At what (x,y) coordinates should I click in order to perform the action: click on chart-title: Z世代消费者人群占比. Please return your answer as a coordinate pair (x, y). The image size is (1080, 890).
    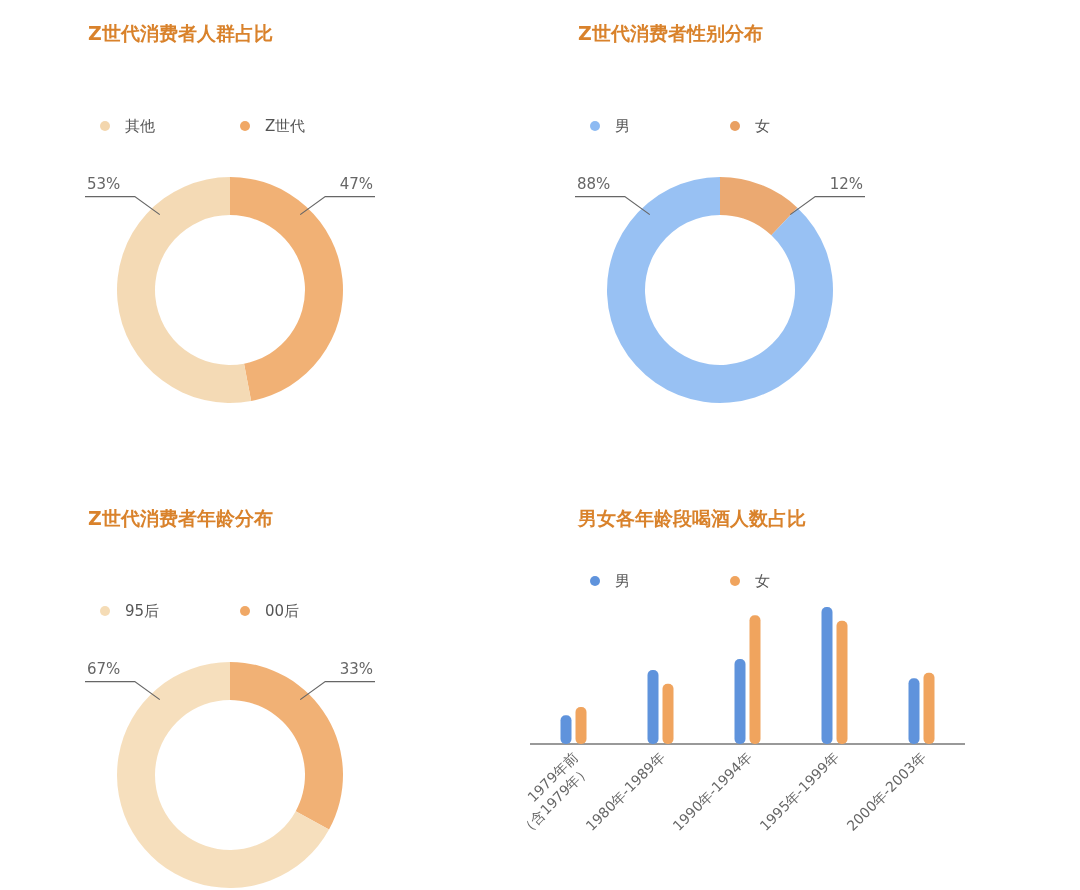
    Looking at the image, I should click on (180, 33).